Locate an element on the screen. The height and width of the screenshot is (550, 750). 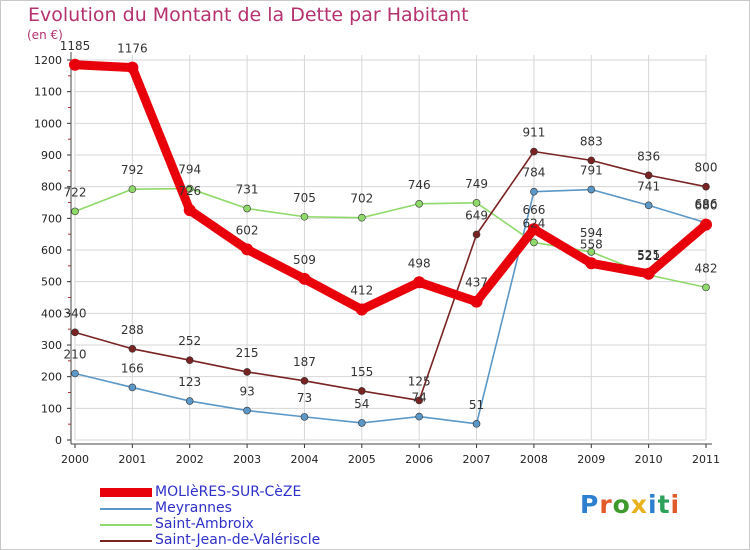
proxiti-logo: Proxiti is located at coordinates (630, 504).